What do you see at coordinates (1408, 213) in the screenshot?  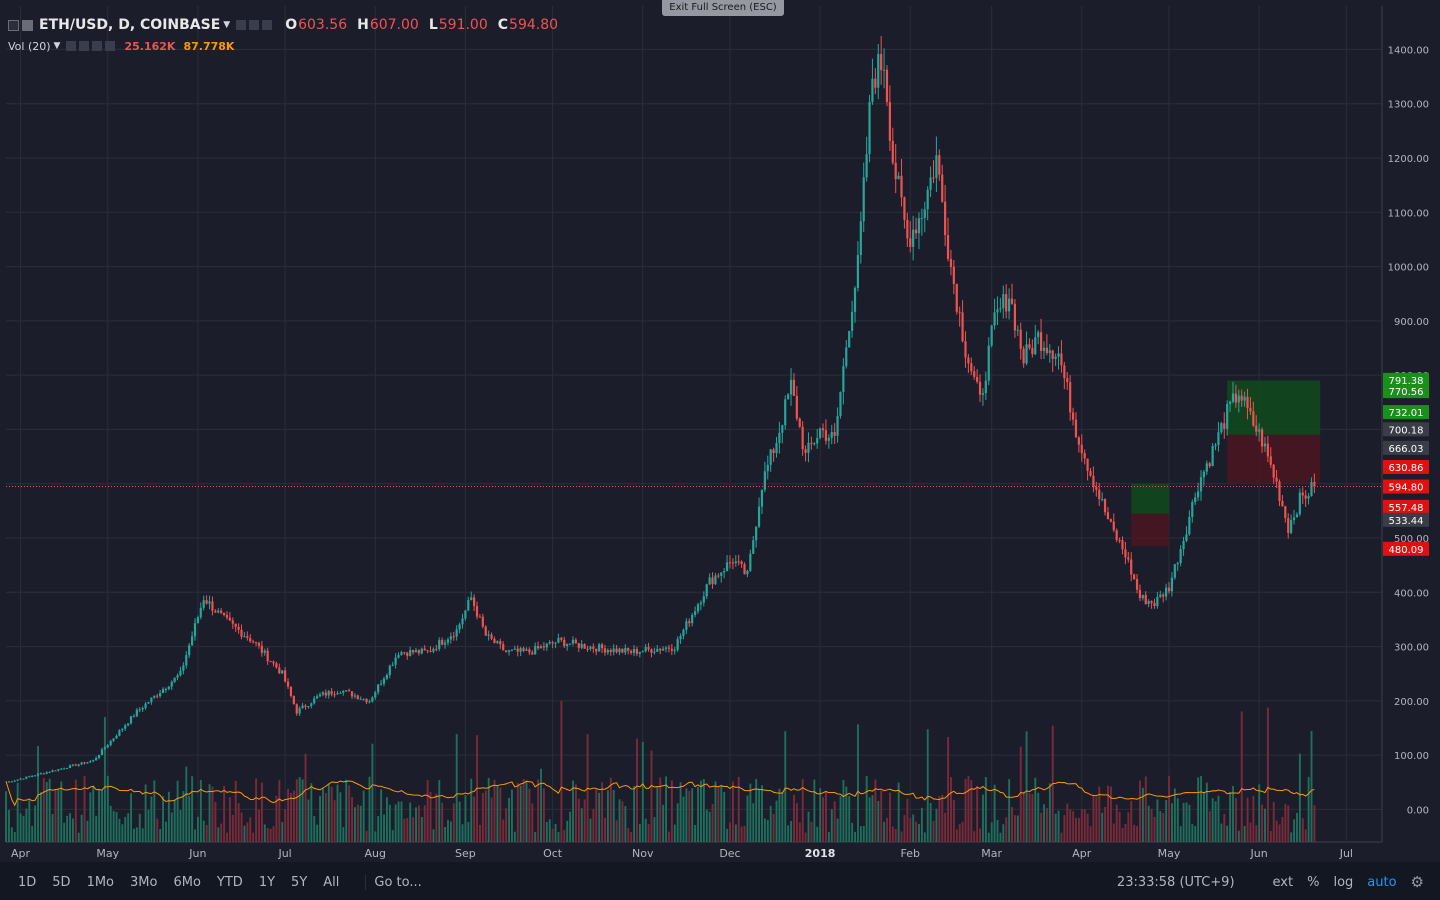 I see `y-tick-label: 1100.00` at bounding box center [1408, 213].